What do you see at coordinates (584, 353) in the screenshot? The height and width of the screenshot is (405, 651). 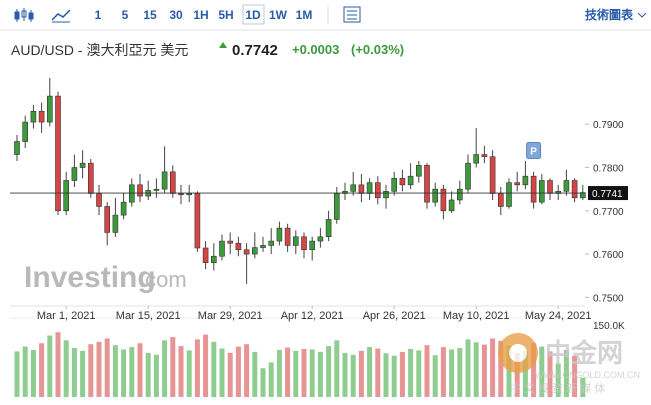 I see `site-name: 中金网` at bounding box center [584, 353].